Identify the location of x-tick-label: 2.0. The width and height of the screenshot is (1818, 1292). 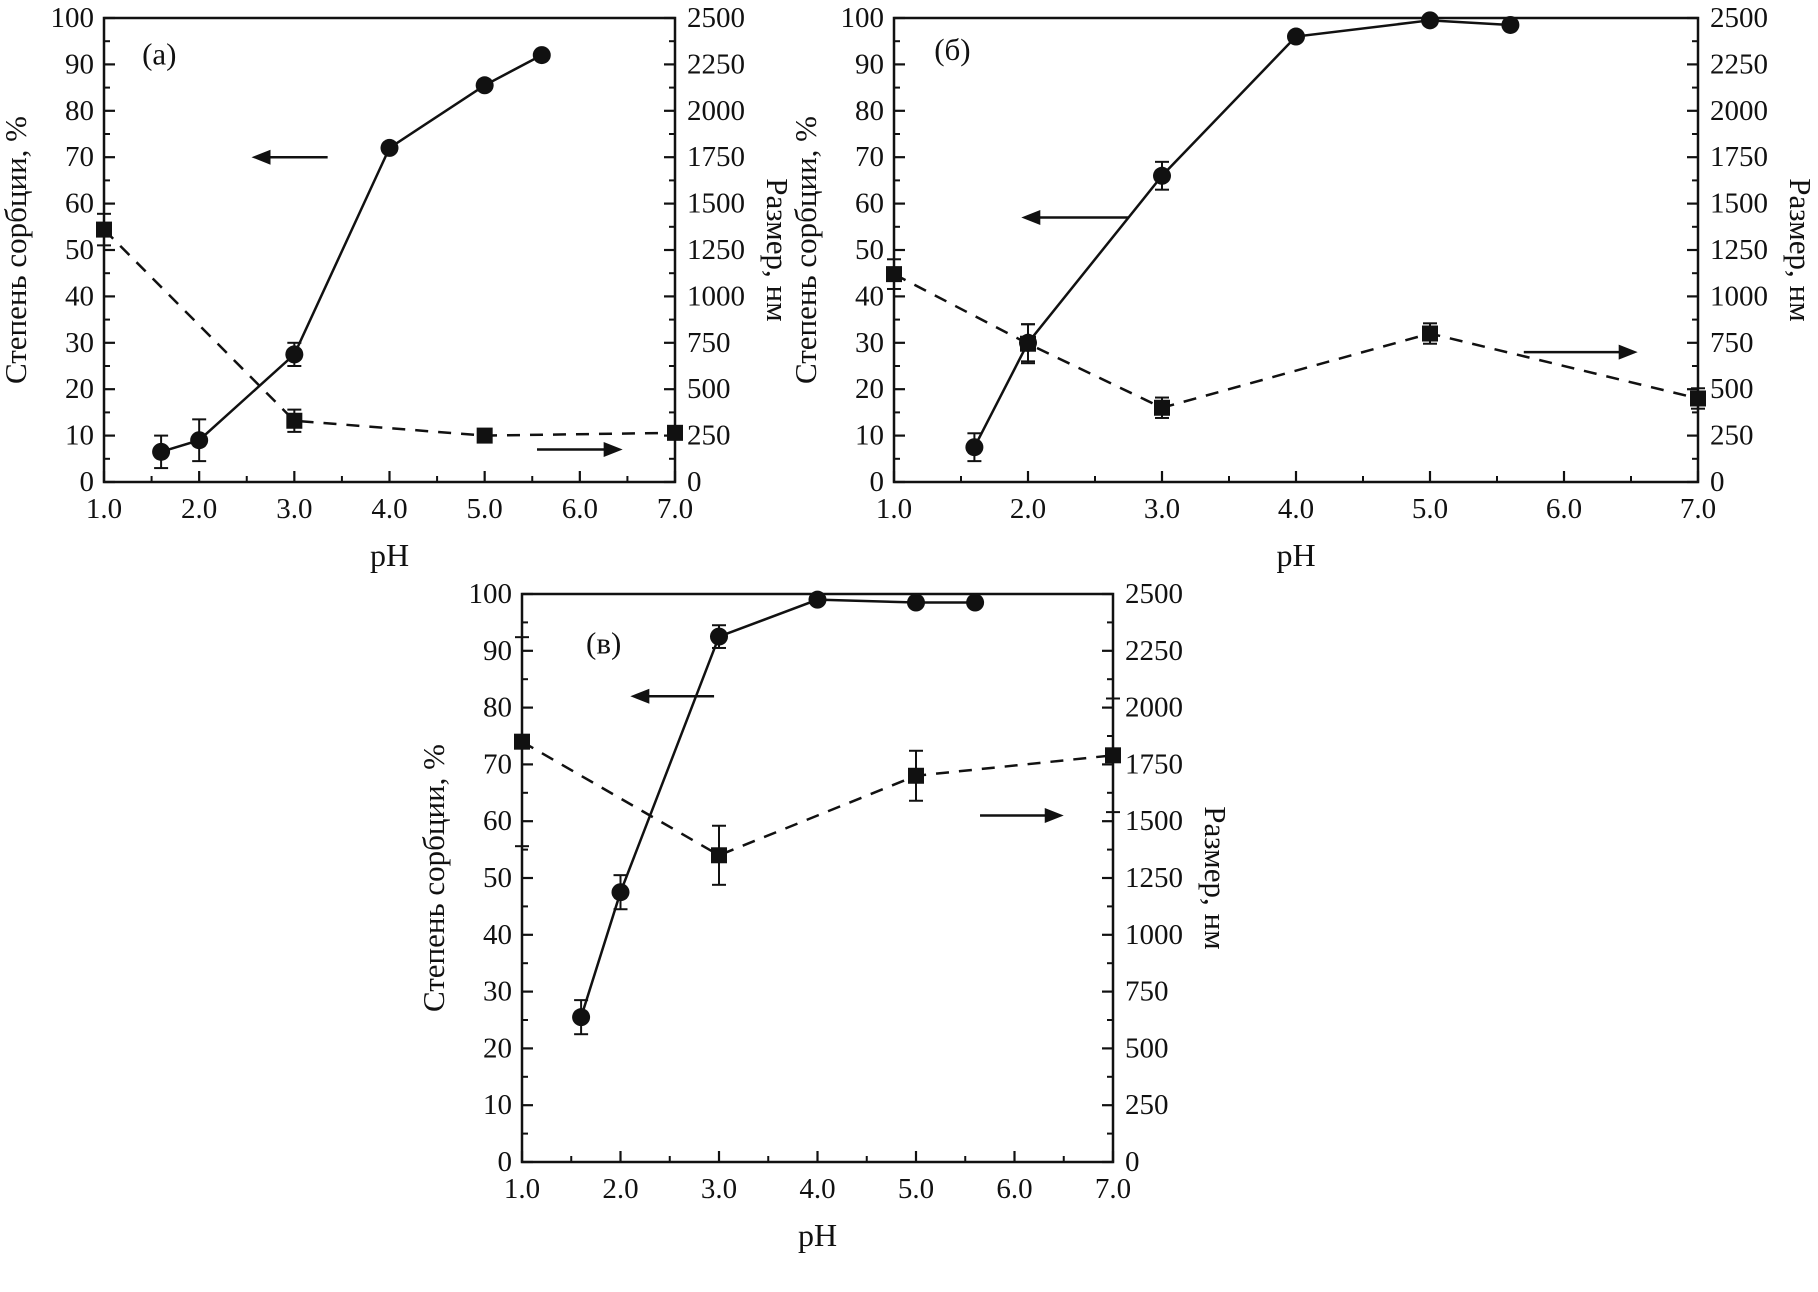
(199, 509).